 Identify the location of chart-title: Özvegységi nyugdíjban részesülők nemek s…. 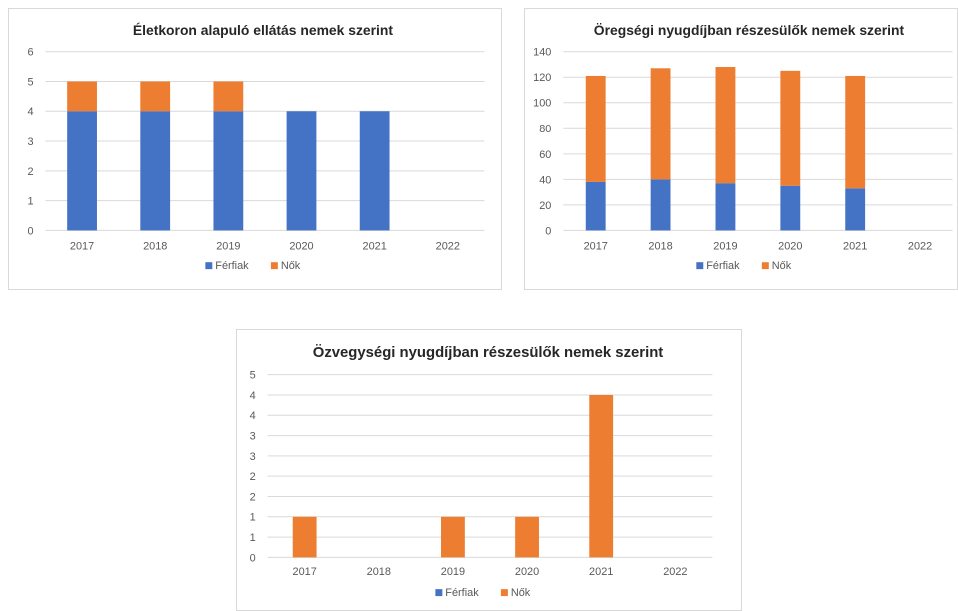
(488, 352).